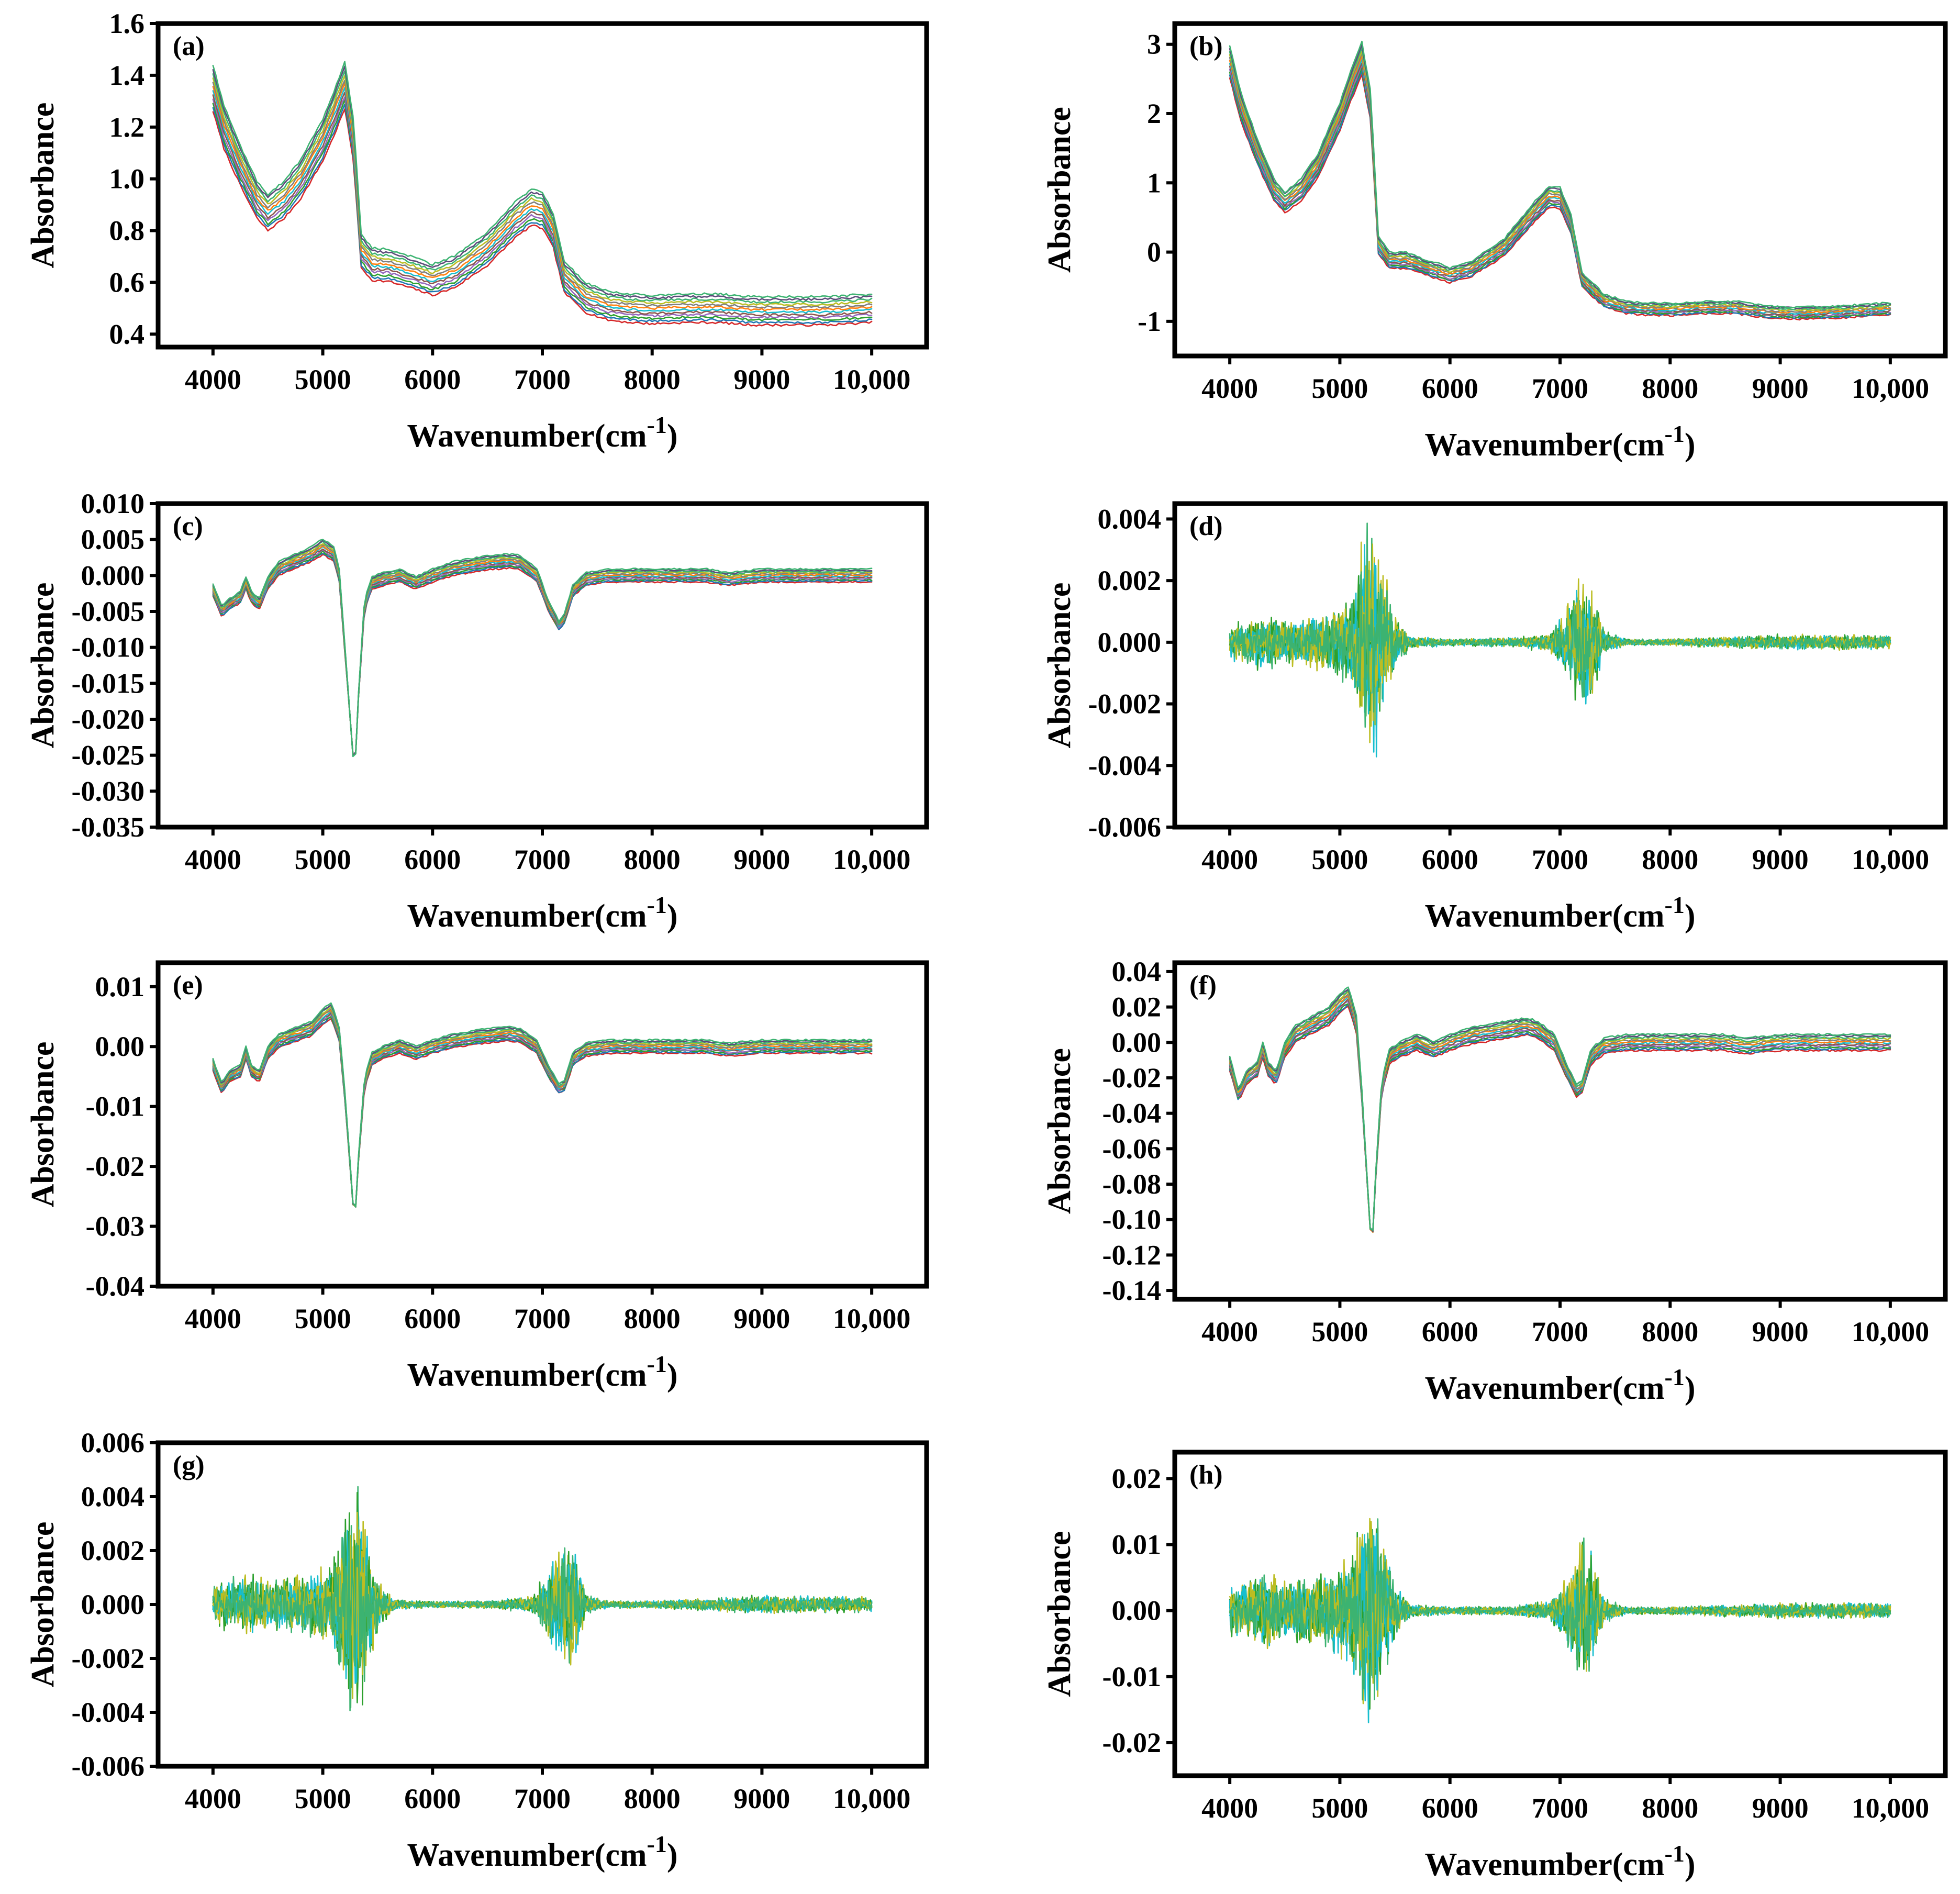 The image size is (1960, 1894). What do you see at coordinates (127, 179) in the screenshot?
I see `y-tick-label: 1.0` at bounding box center [127, 179].